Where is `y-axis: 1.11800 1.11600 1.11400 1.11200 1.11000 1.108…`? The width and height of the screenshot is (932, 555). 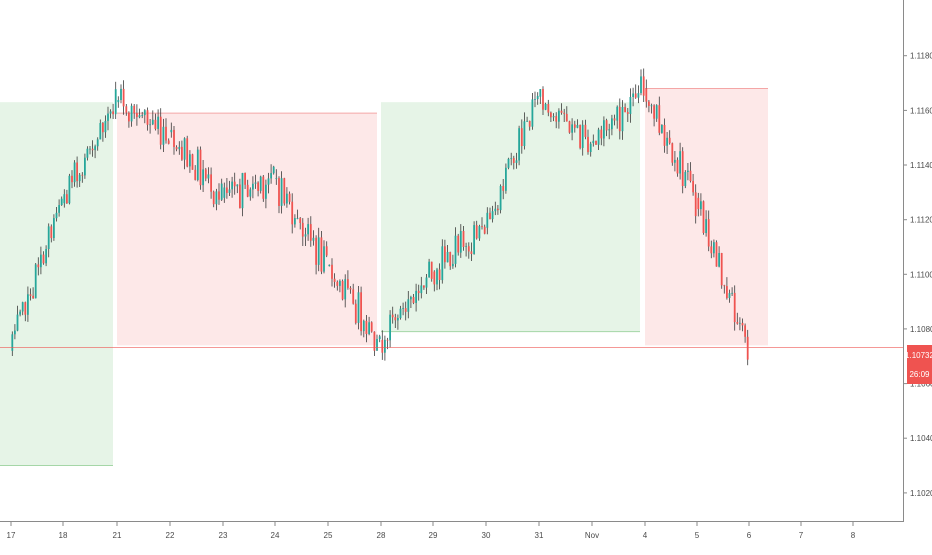 y-axis: 1.11800 1.11600 1.11400 1.11200 1.11000 1.108… is located at coordinates (917, 275).